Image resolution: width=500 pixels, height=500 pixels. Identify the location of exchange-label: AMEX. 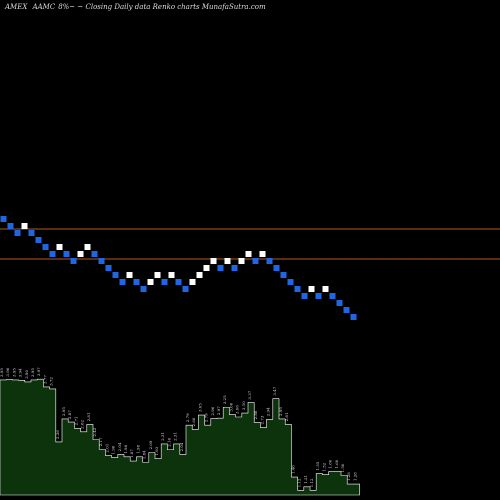
(16, 7).